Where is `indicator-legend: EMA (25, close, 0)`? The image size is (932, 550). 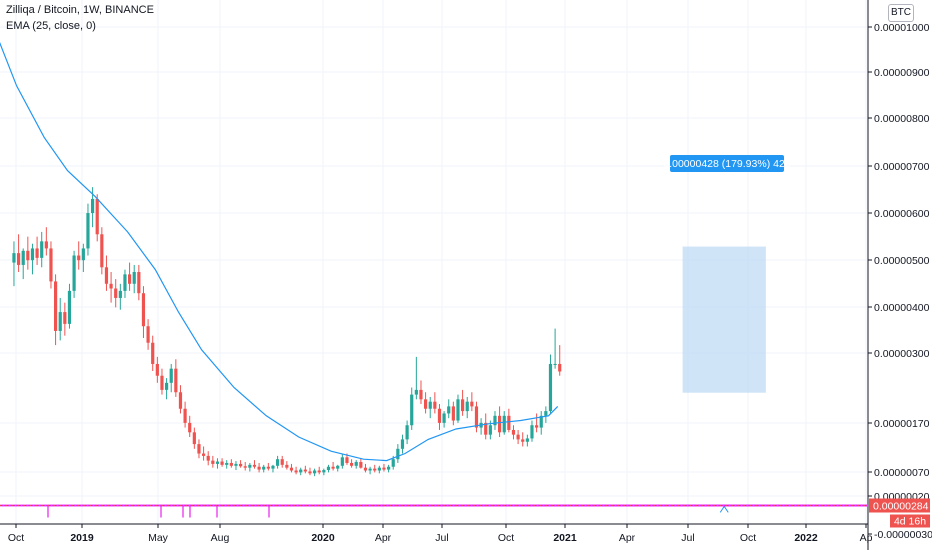 indicator-legend: EMA (25, close, 0) is located at coordinates (51, 26).